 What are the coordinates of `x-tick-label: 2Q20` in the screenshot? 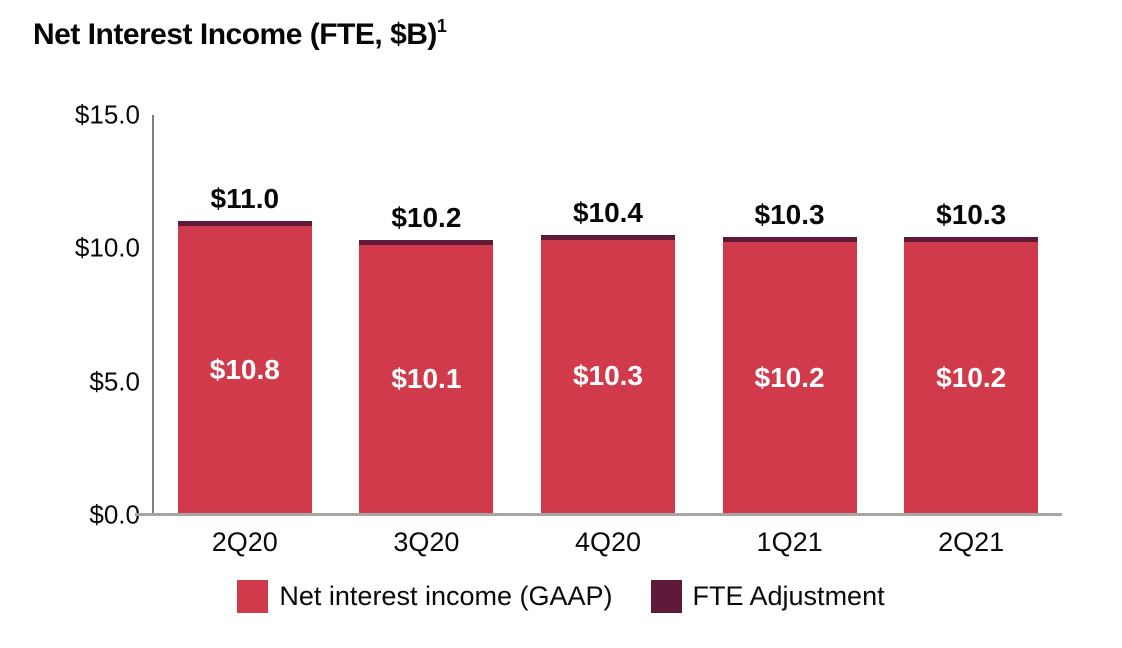 It's located at (244, 542).